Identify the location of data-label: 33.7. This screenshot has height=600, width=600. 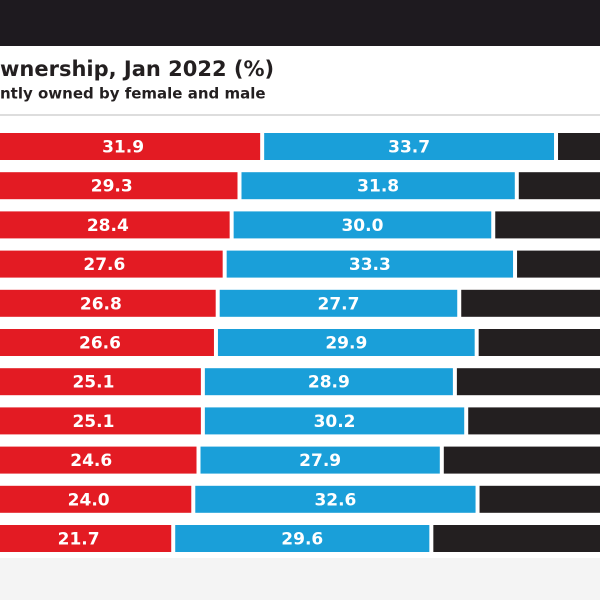
(409, 148).